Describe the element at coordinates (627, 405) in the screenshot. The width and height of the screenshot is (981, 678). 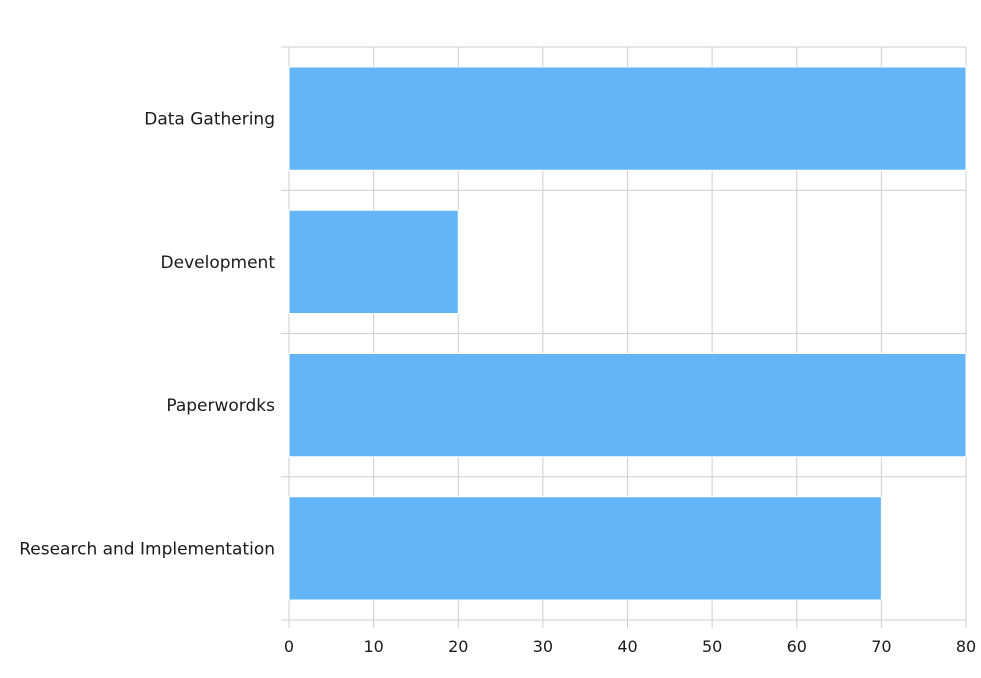
I see `bar-paperwordks` at that location.